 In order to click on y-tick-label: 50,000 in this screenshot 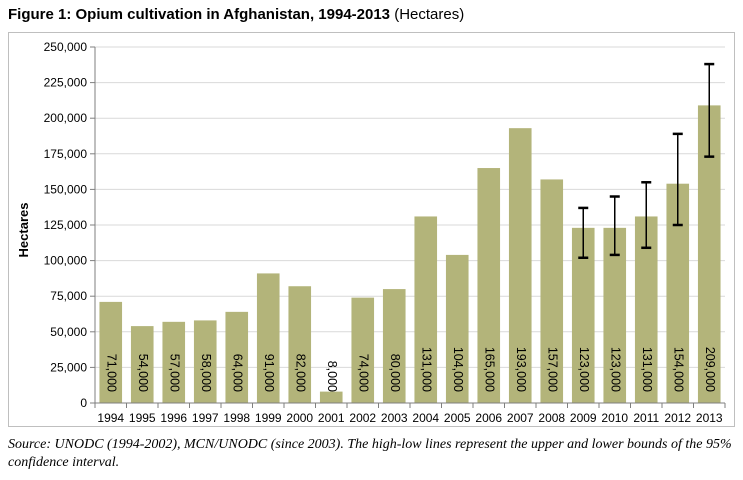, I will do `click(68, 332)`.